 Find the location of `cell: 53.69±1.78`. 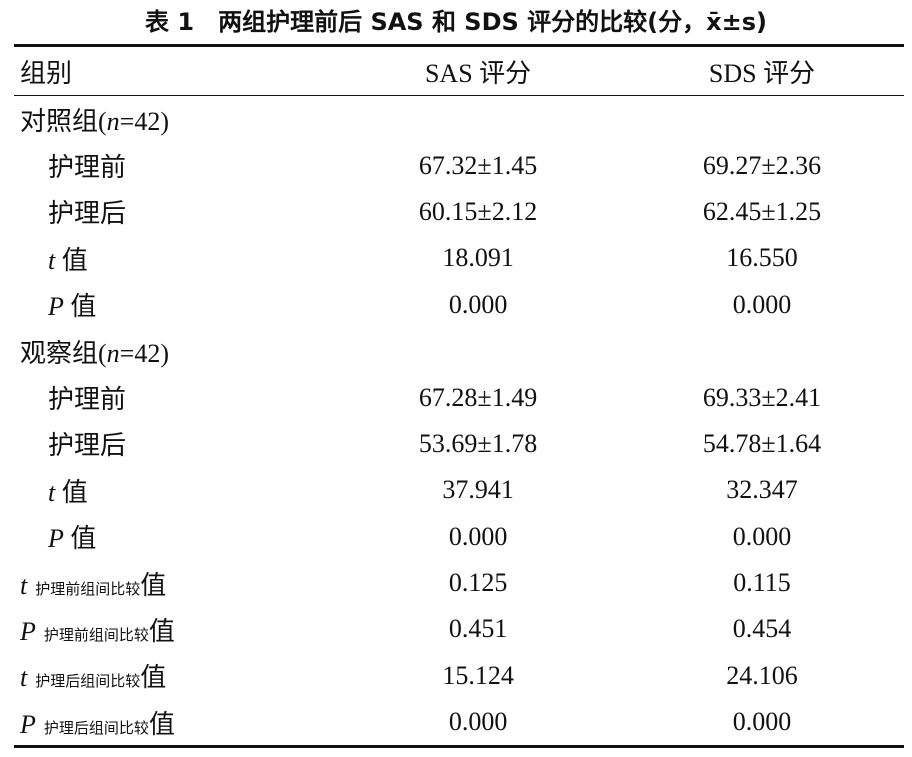

cell: 53.69±1.78 is located at coordinates (478, 443).